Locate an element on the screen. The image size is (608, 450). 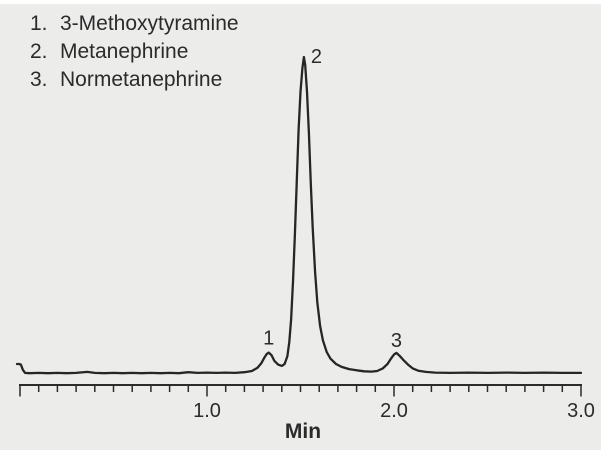
legend-item: 1. 3-Methoxytyramine is located at coordinates (134, 24).